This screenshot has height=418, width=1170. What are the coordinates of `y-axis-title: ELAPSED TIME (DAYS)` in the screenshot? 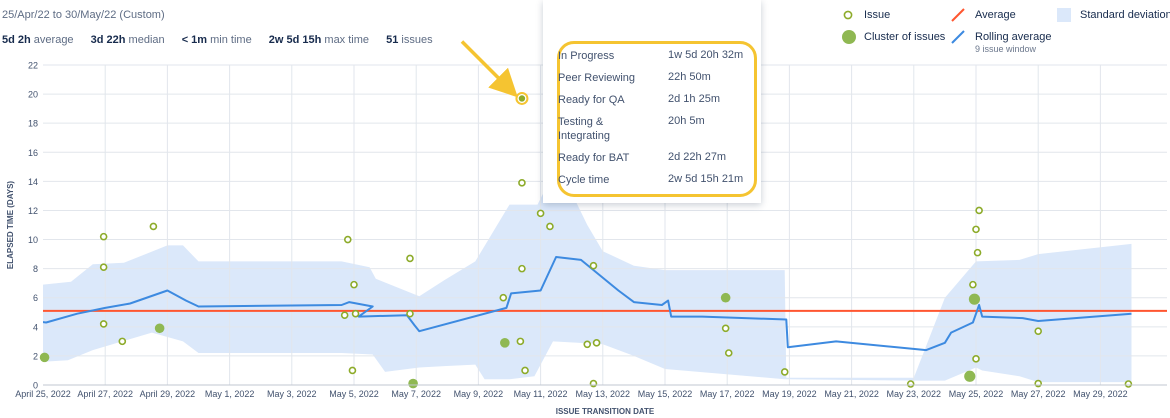 It's located at (10, 225).